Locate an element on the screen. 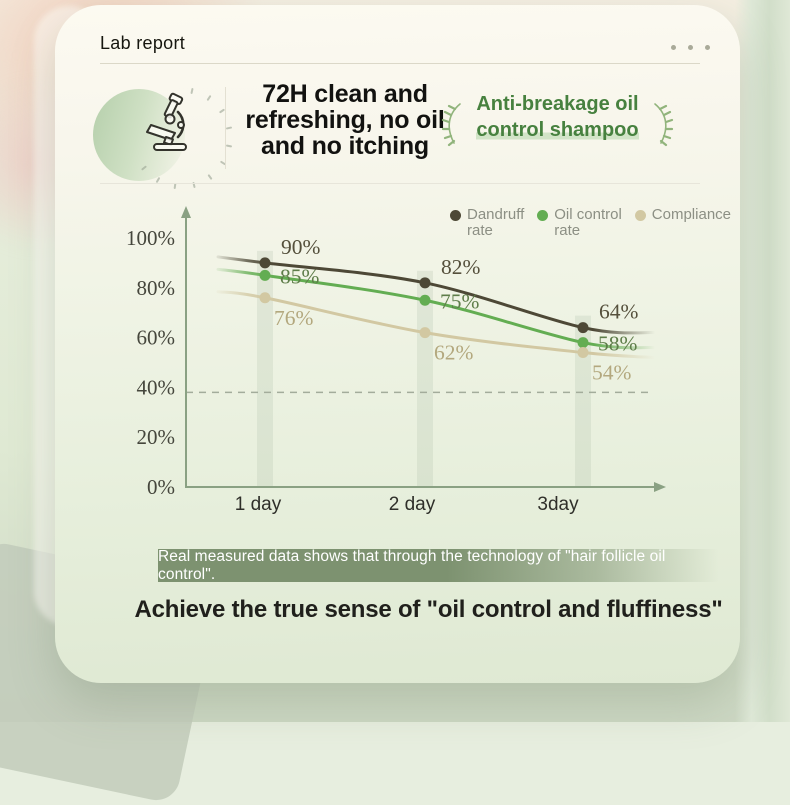 The width and height of the screenshot is (790, 805). ellipsis-menu-icon is located at coordinates (690, 47).